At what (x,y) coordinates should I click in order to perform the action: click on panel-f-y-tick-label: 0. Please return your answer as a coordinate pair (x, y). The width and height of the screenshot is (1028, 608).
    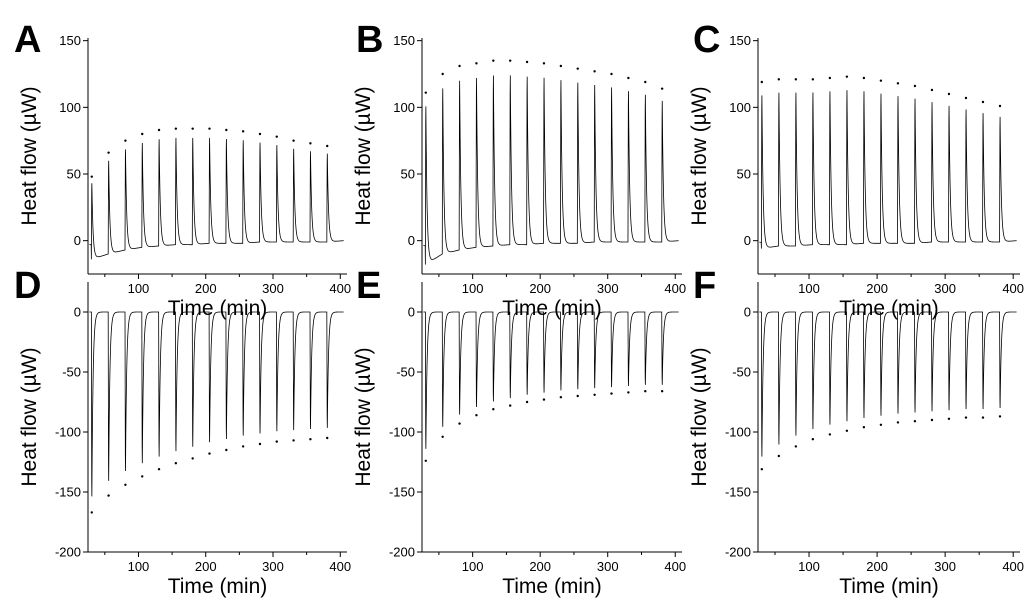
    Looking at the image, I should click on (747, 312).